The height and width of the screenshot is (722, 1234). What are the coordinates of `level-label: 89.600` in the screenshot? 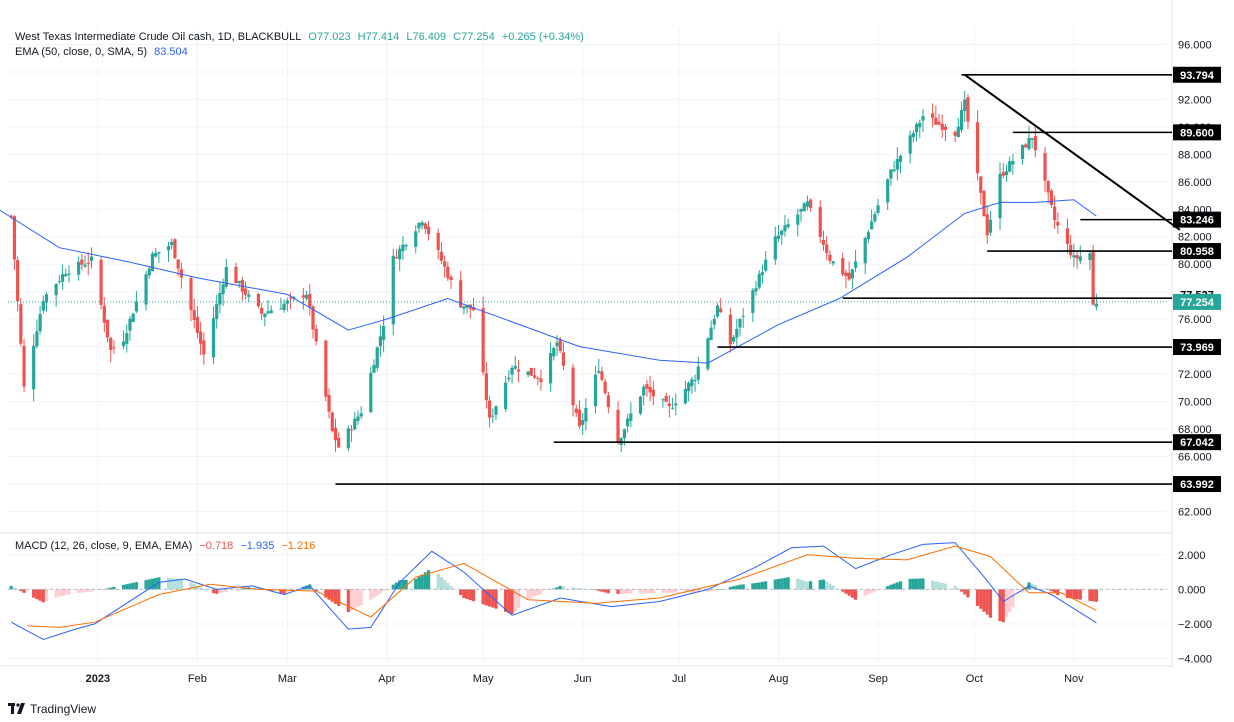 It's located at (1197, 133).